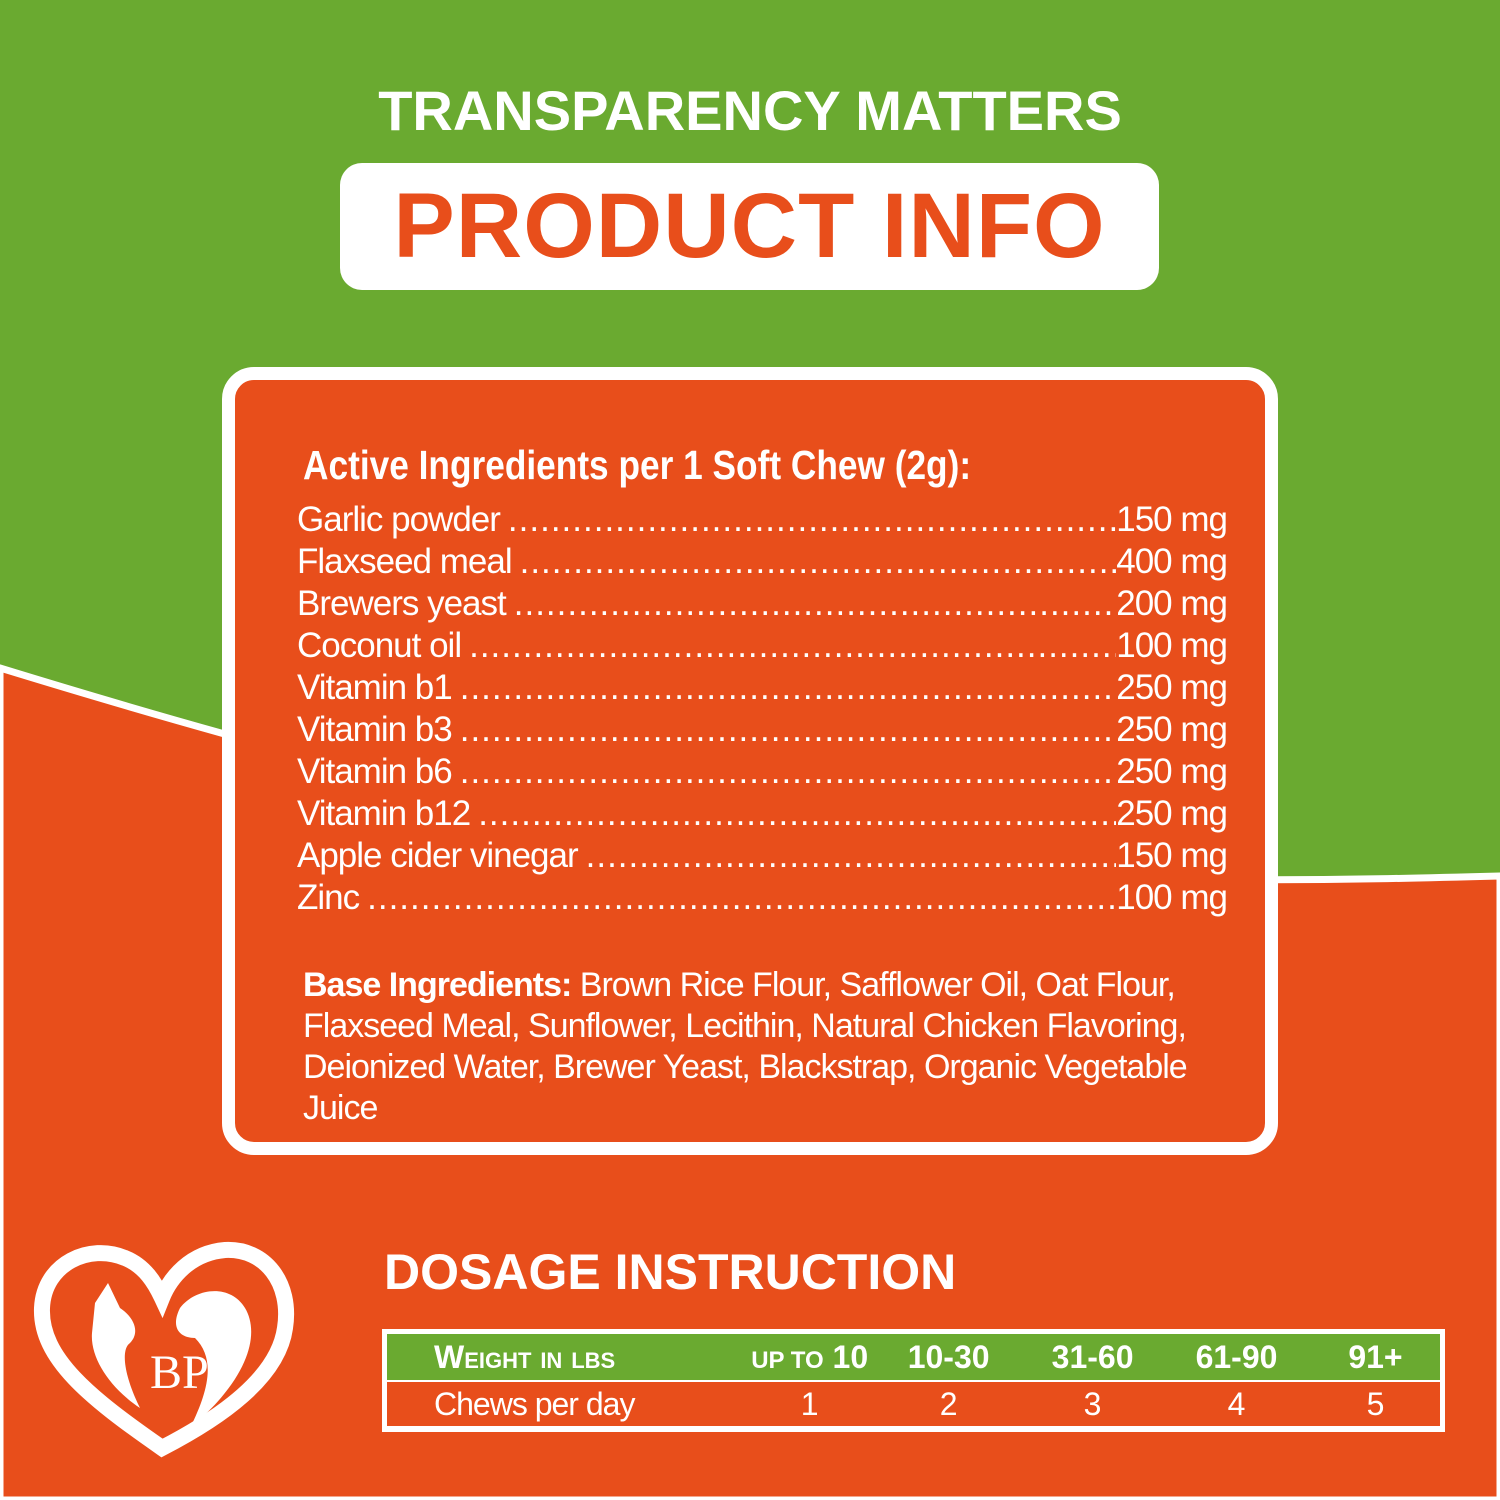  I want to click on ingredient-name: Coconut oil, so click(379, 645).